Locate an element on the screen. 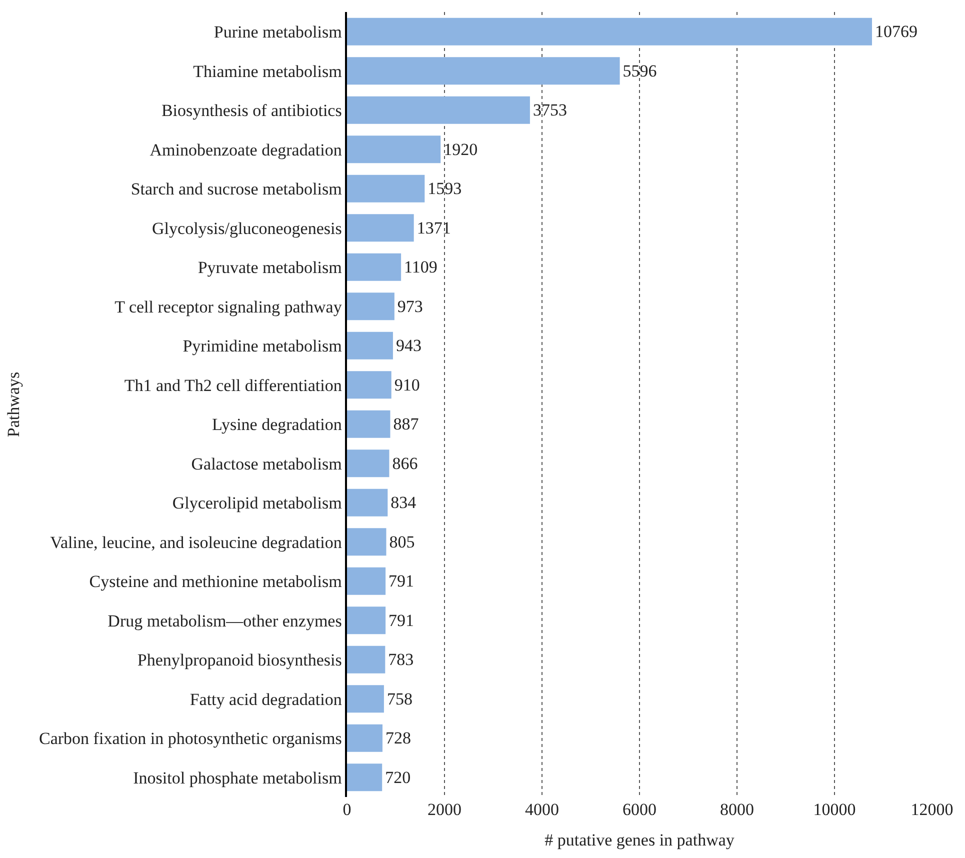 This screenshot has width=965, height=858. data-label: 805 is located at coordinates (402, 542).